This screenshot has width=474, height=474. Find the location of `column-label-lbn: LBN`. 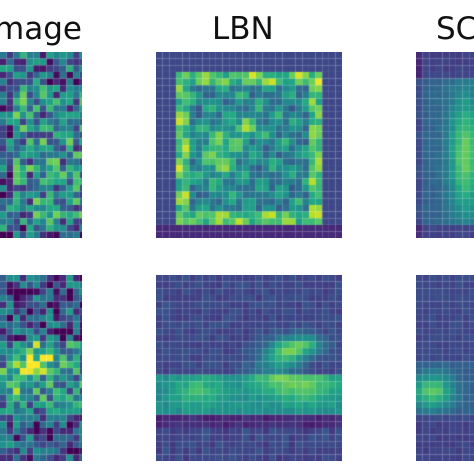

column-label-lbn: LBN is located at coordinates (243, 29).